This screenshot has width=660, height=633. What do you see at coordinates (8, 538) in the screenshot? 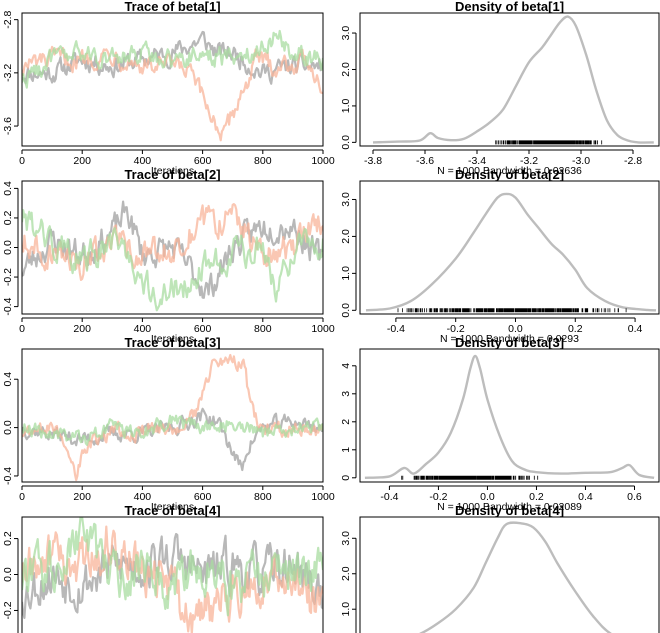
I see `panel-7-y-tick-label: 0.2` at bounding box center [8, 538].